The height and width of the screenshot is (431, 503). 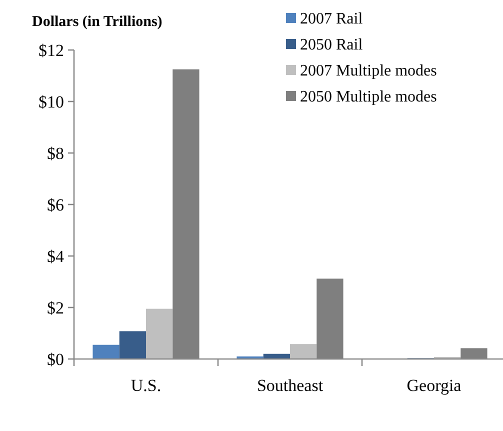 What do you see at coordinates (55, 153) in the screenshot?
I see `y-tick-label: $8` at bounding box center [55, 153].